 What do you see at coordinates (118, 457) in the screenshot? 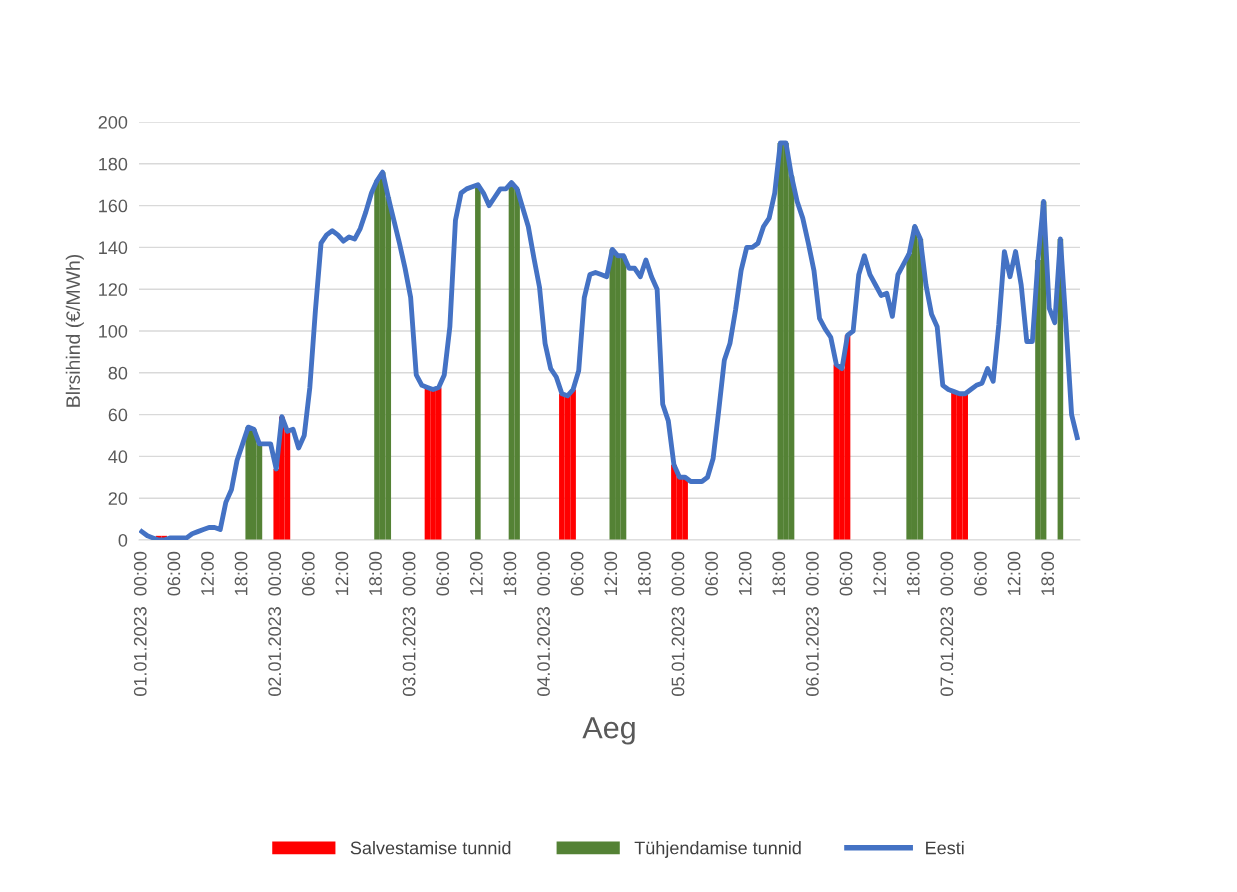
I see `y-tick-label: 40` at bounding box center [118, 457].